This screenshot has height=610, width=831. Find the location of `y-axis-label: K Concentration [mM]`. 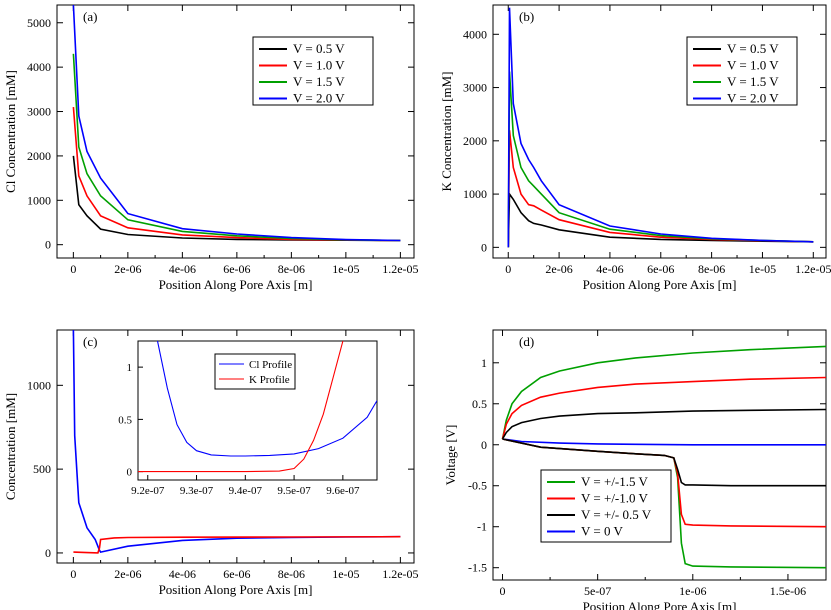

y-axis-label: K Concentration [mM] is located at coordinates (446, 132).